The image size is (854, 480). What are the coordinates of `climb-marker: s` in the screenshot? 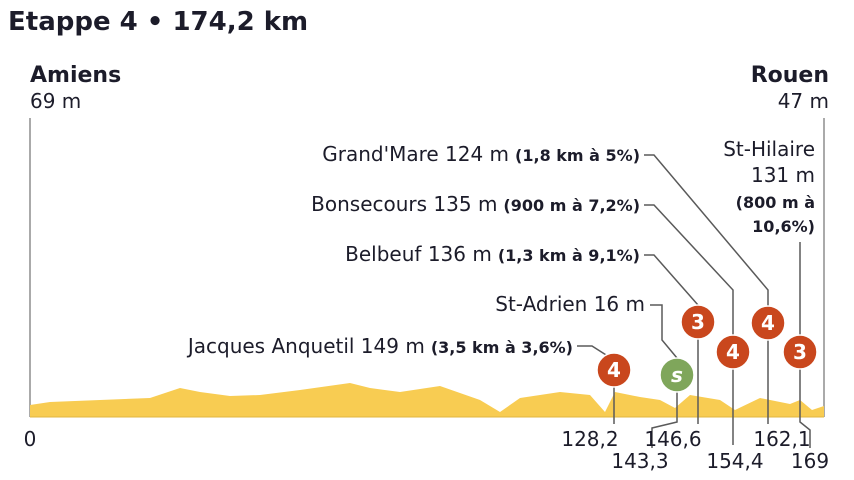 It's located at (677, 375).